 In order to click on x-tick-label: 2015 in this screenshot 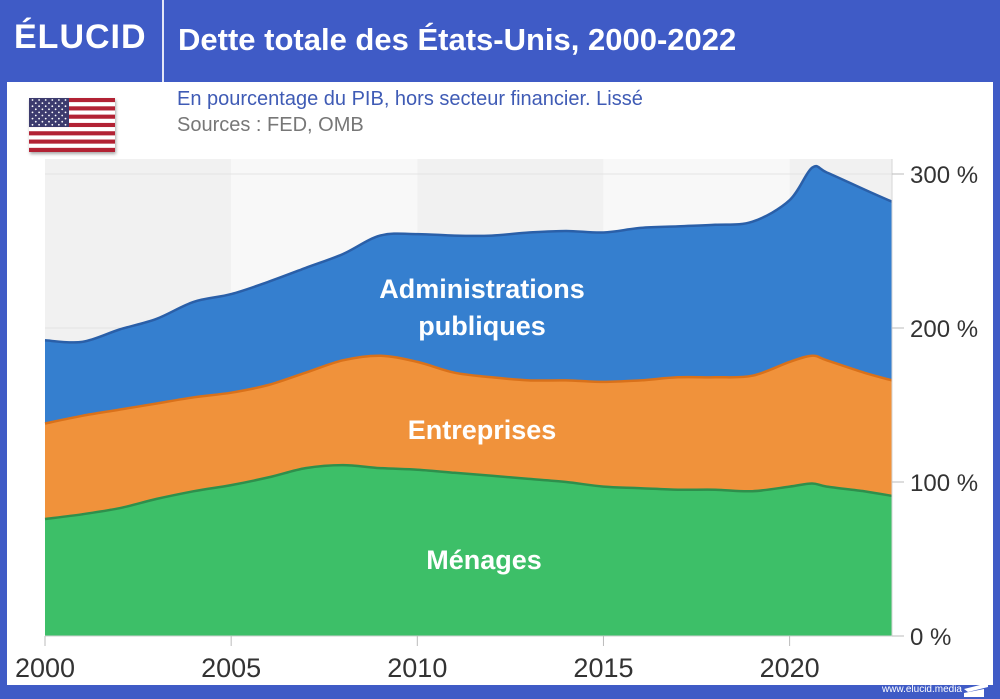, I will do `click(603, 668)`.